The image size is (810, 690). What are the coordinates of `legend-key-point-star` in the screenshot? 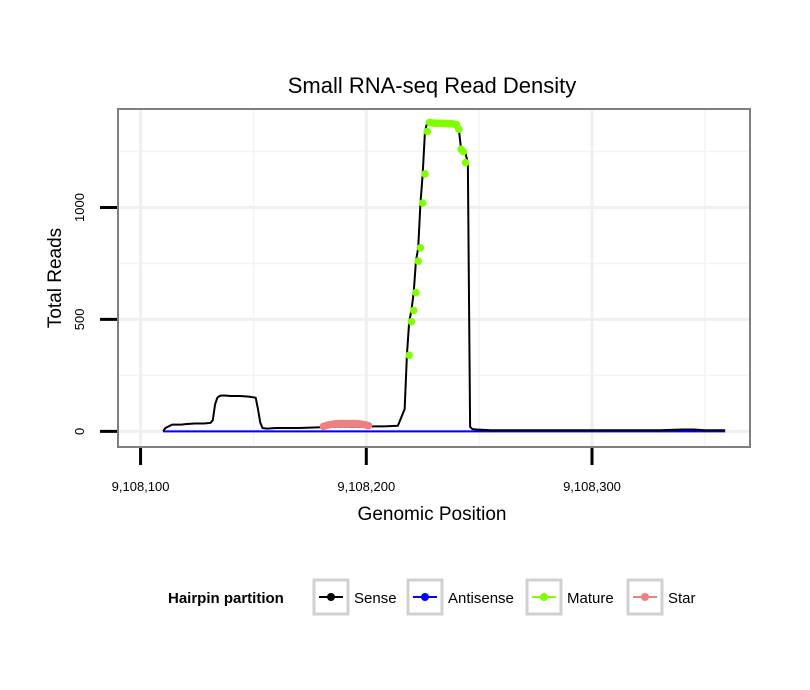 It's located at (645, 597).